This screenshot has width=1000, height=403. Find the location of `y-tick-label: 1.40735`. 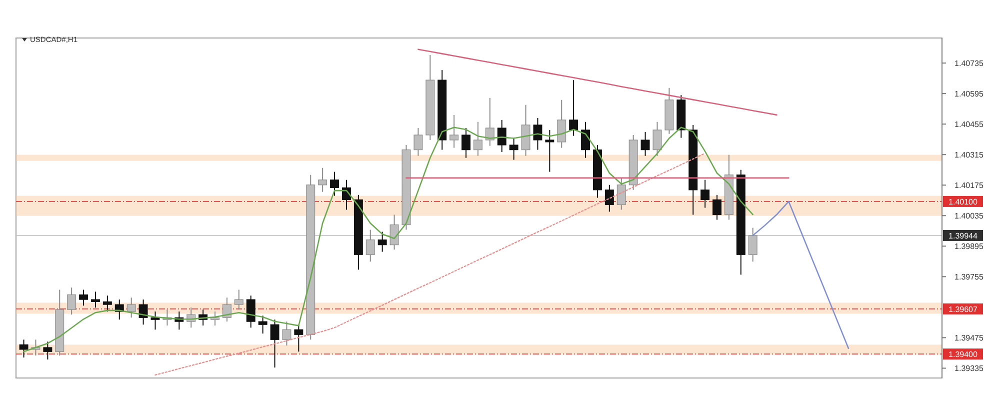

y-tick-label: 1.40735 is located at coordinates (969, 63).